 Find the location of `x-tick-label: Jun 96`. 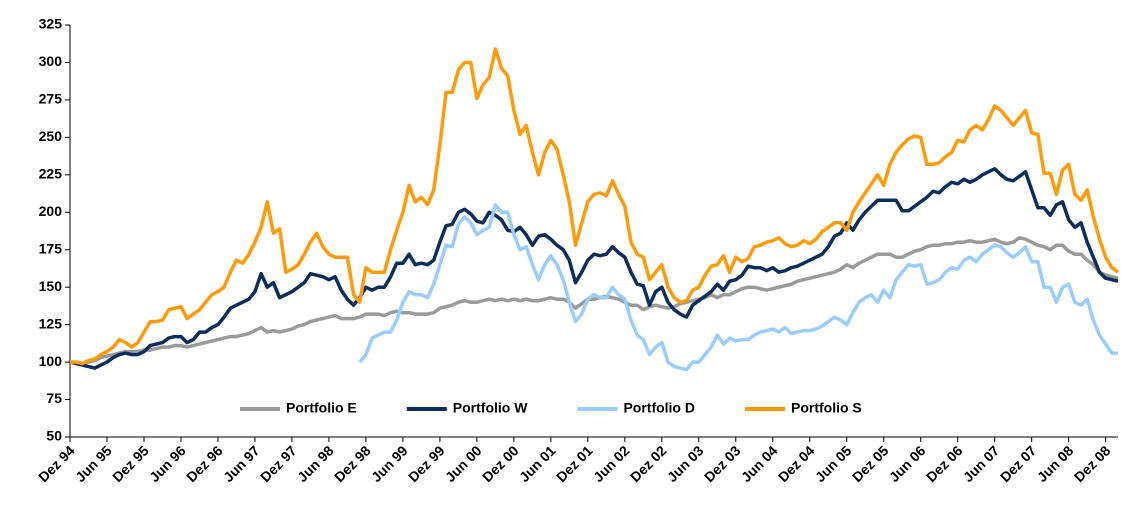

x-tick-label: Jun 96 is located at coordinates (167, 463).